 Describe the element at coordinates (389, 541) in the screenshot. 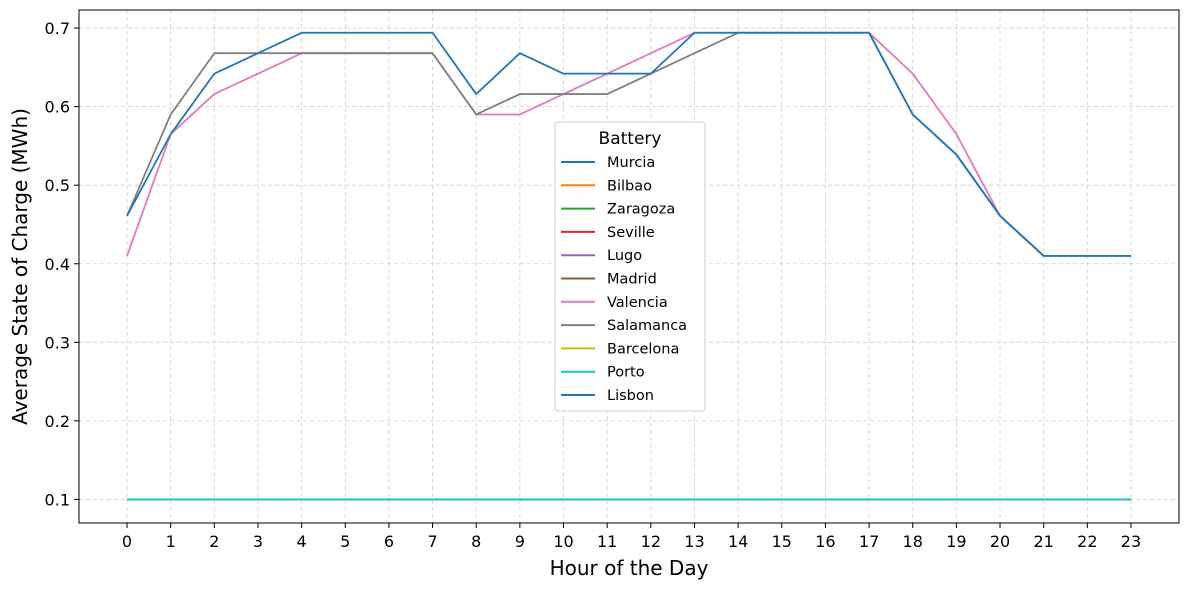

I see `x-tick-label: 6` at that location.